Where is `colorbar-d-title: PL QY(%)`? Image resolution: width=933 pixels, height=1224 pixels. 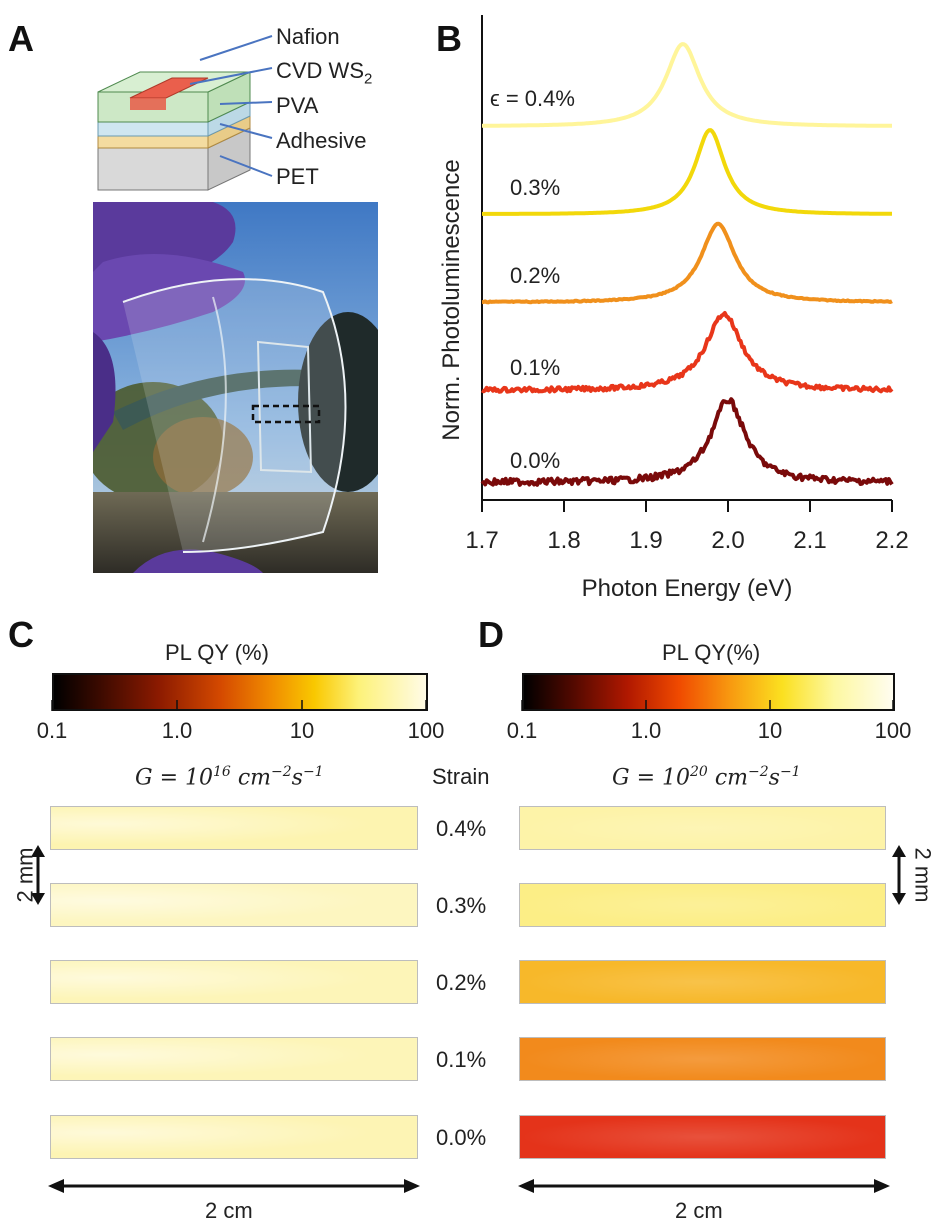
colorbar-d-title: PL QY(%) is located at coordinates (711, 652).